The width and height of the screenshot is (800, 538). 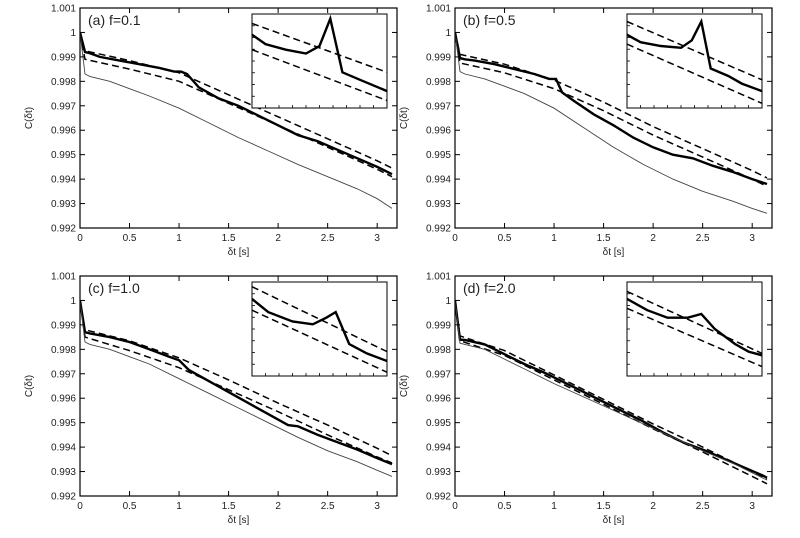 What do you see at coordinates (114, 20) in the screenshot?
I see `panel-label: (a) f=0.1` at bounding box center [114, 20].